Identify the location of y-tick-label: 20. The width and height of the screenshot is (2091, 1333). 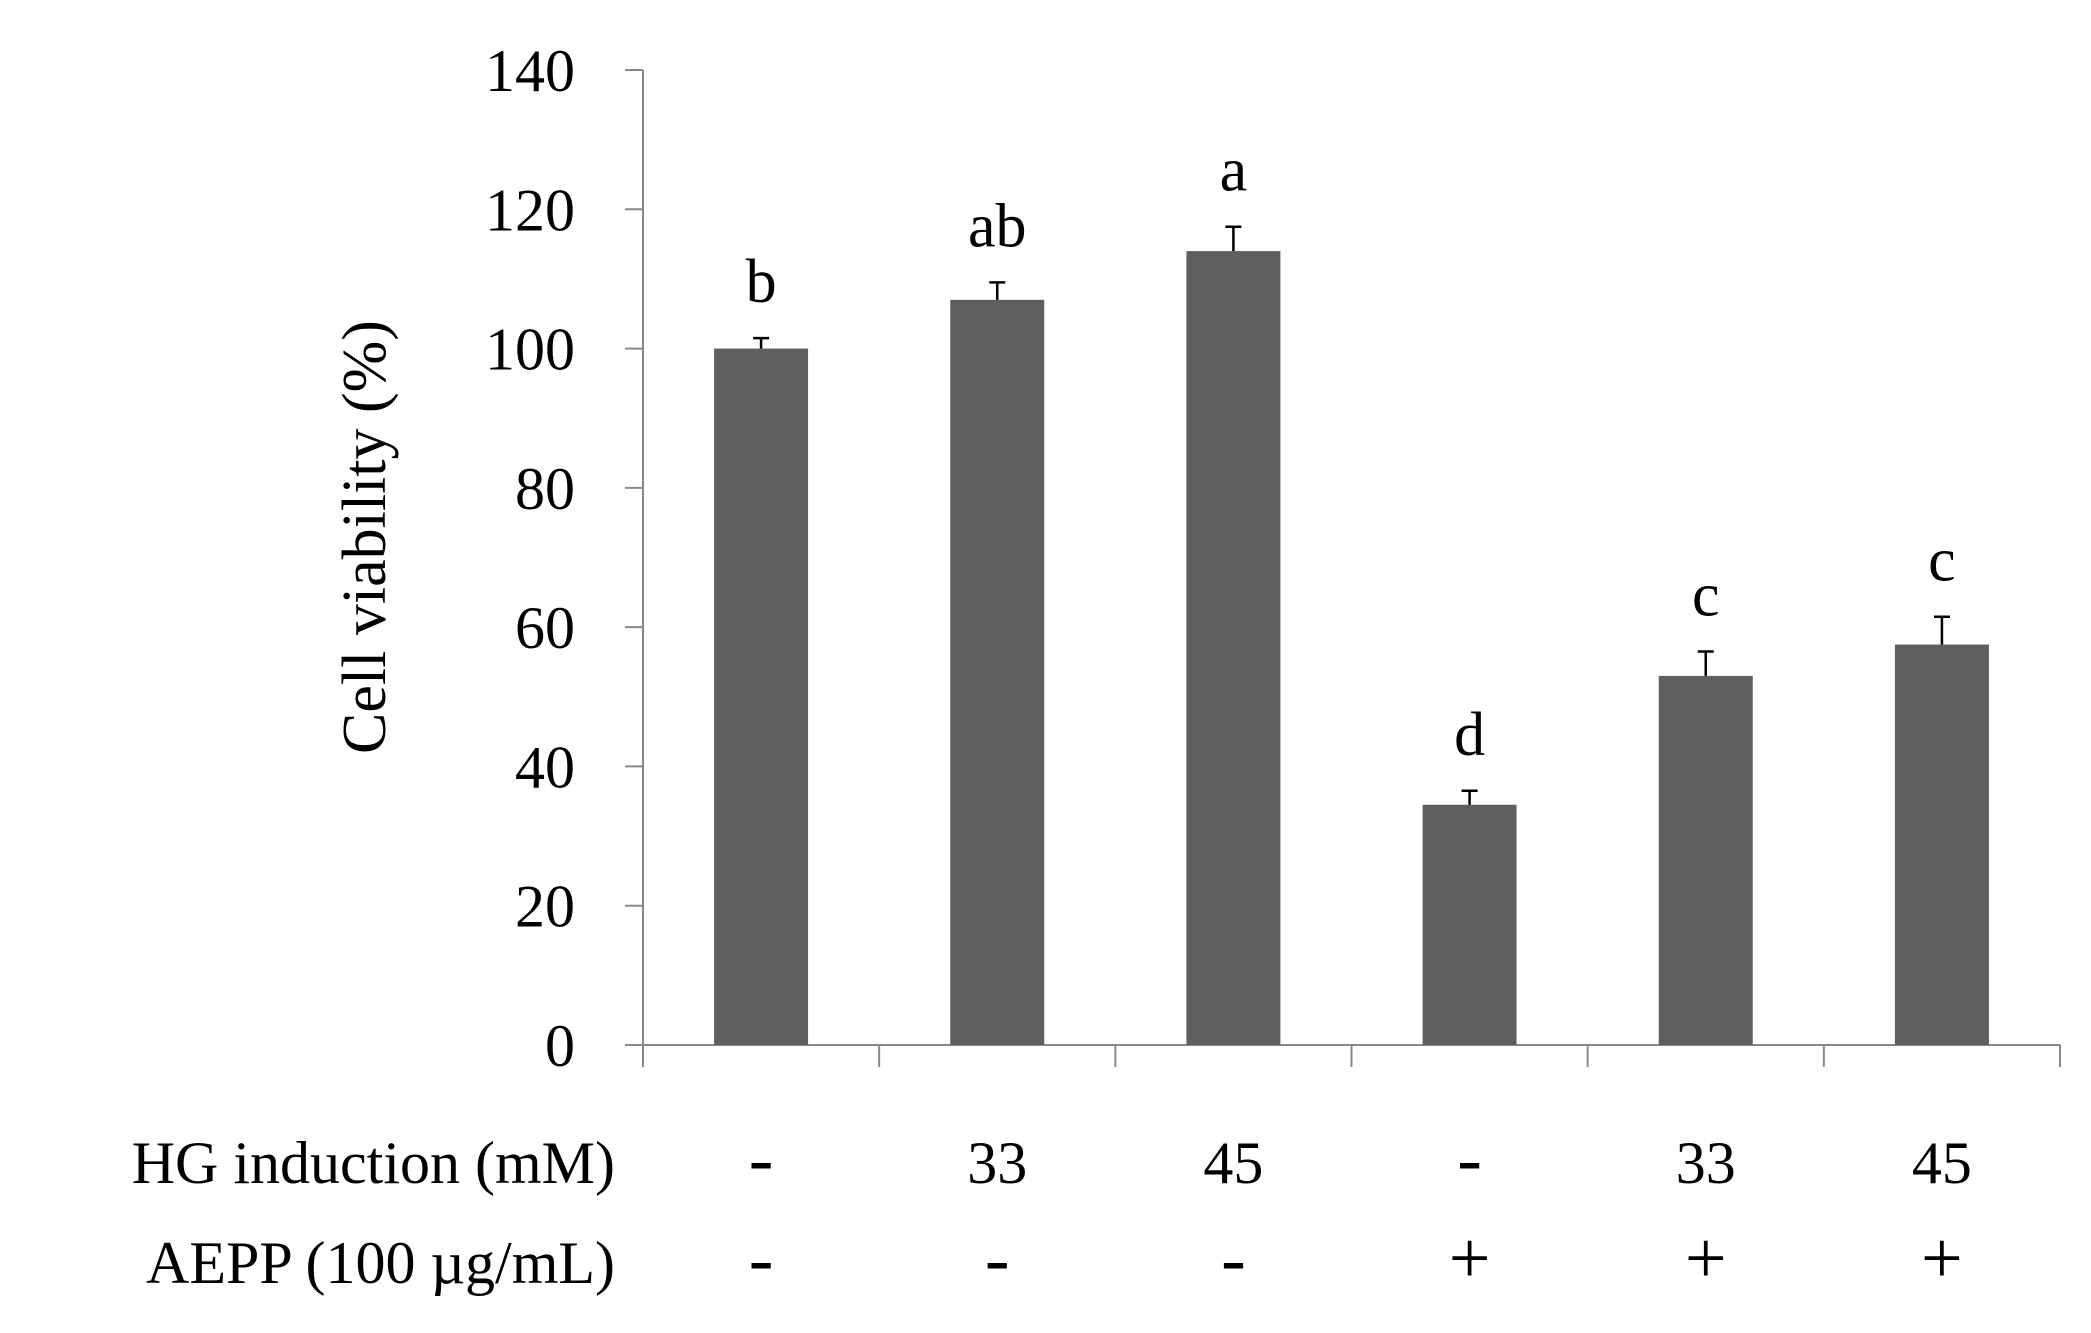
(545, 907).